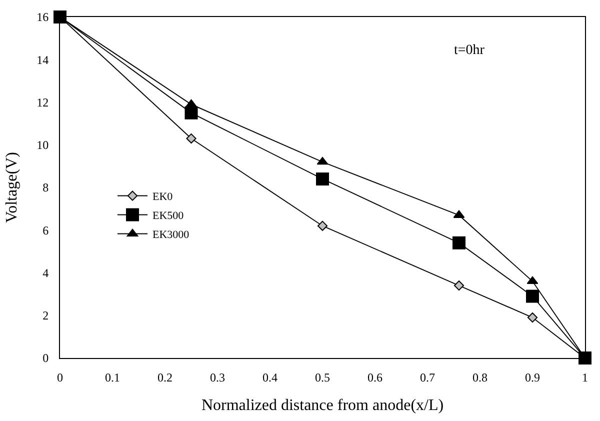  What do you see at coordinates (171, 235) in the screenshot?
I see `legend-label: EK3000` at bounding box center [171, 235].